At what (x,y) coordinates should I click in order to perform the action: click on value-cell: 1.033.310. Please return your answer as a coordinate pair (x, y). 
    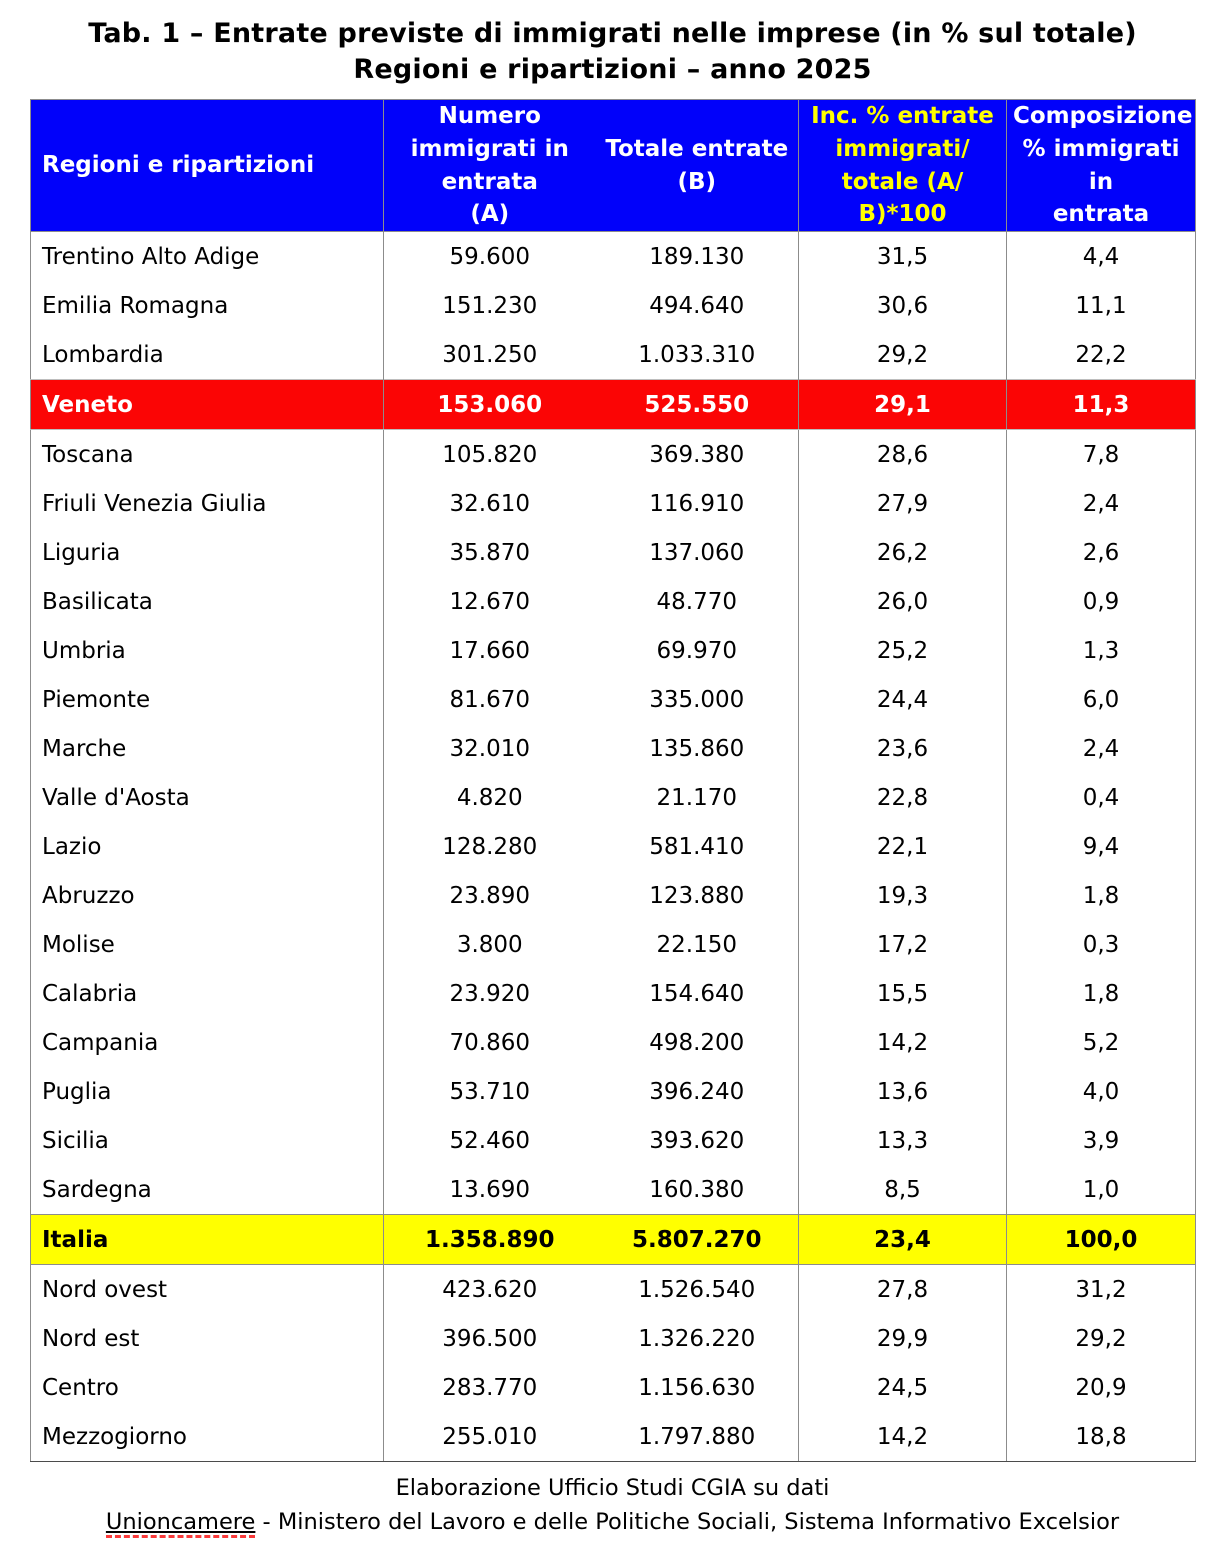
    Looking at the image, I should click on (697, 355).